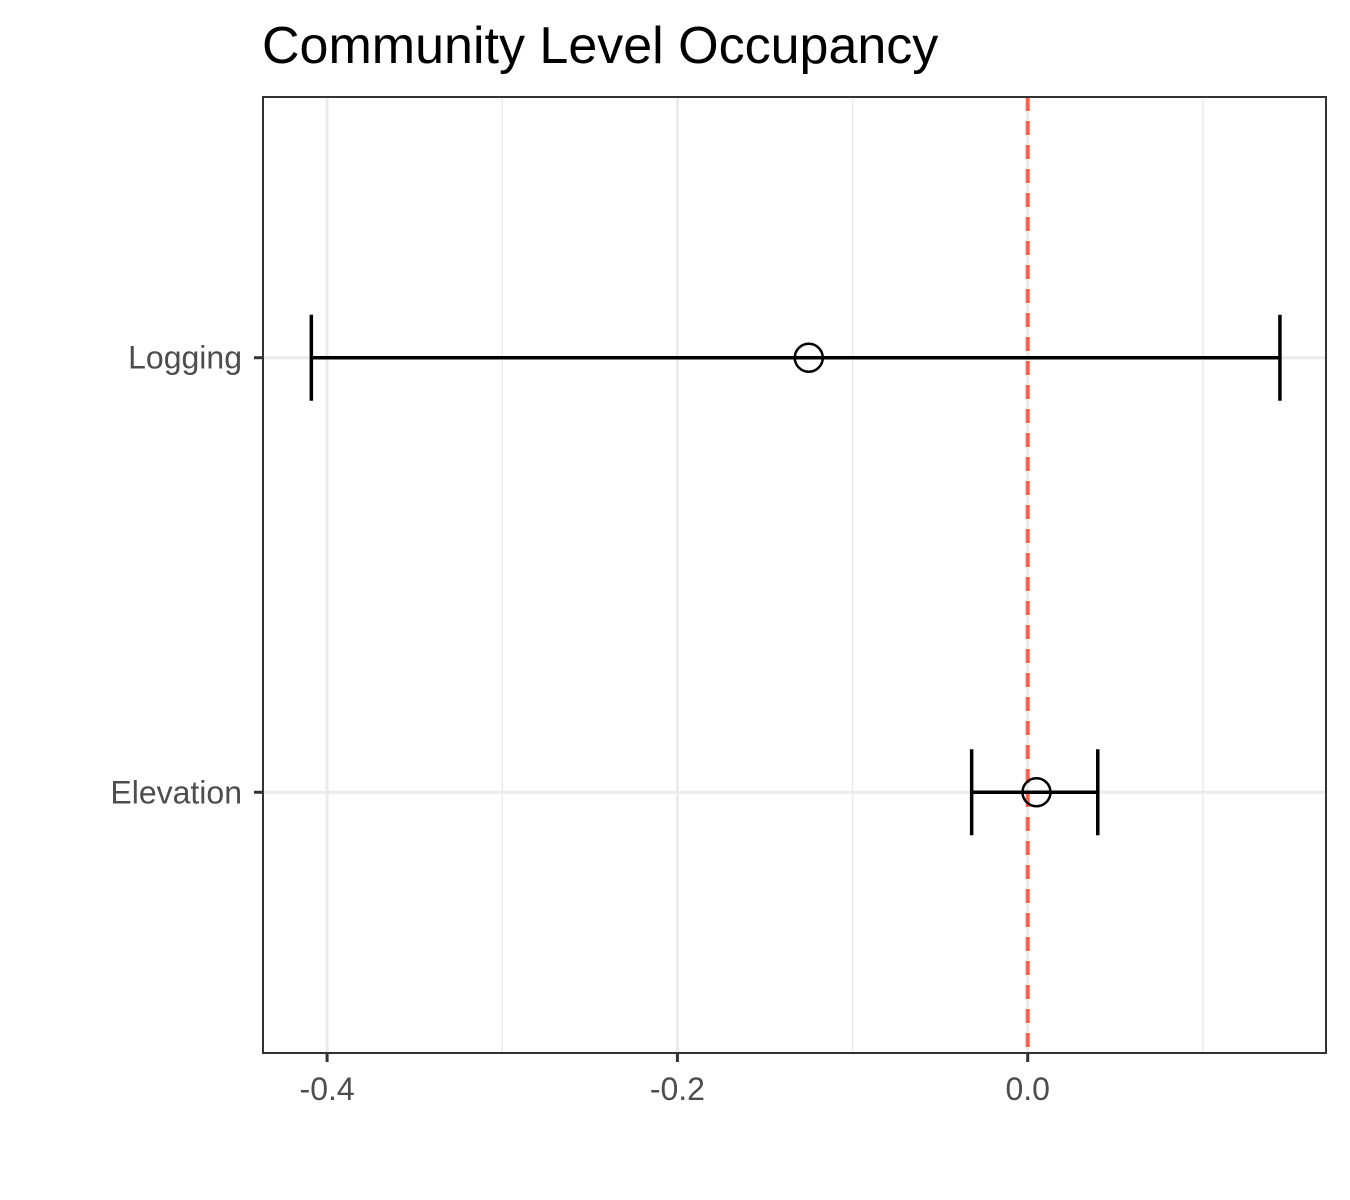 This screenshot has width=1350, height=1200. Describe the element at coordinates (185, 358) in the screenshot. I see `y-tick-label: Logging` at that location.